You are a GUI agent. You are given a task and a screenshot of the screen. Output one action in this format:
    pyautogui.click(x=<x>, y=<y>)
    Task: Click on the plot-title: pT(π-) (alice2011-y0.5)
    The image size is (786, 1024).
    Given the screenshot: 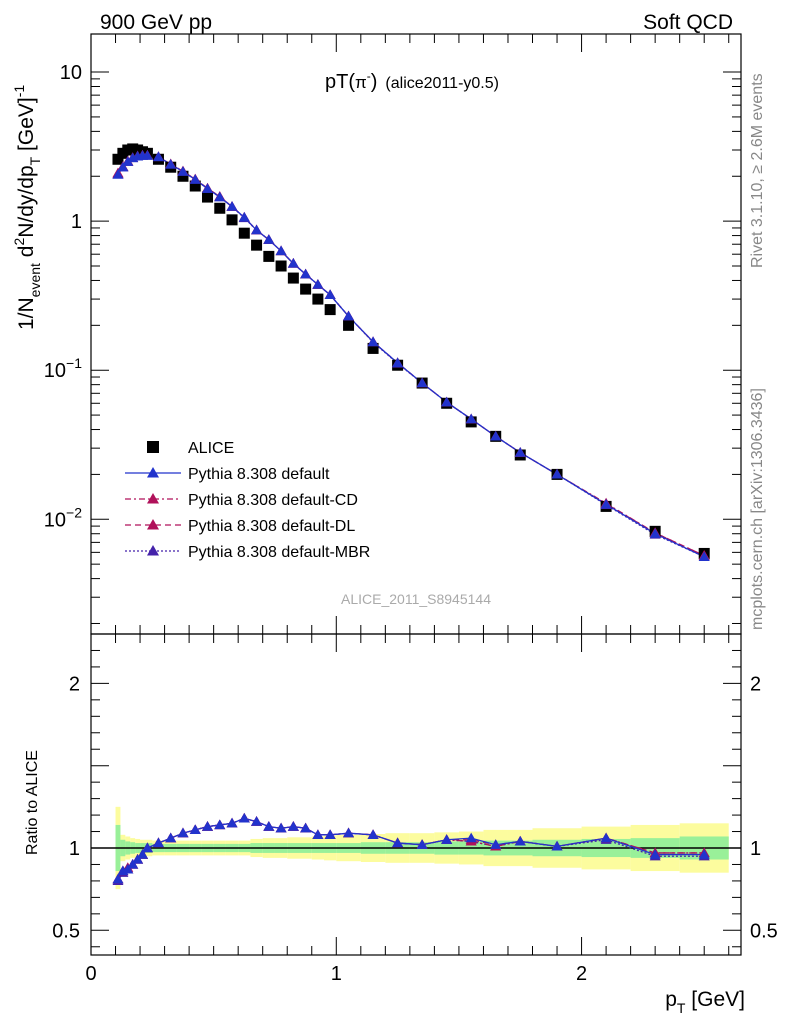 What is the action you would take?
    pyautogui.click(x=412, y=81)
    